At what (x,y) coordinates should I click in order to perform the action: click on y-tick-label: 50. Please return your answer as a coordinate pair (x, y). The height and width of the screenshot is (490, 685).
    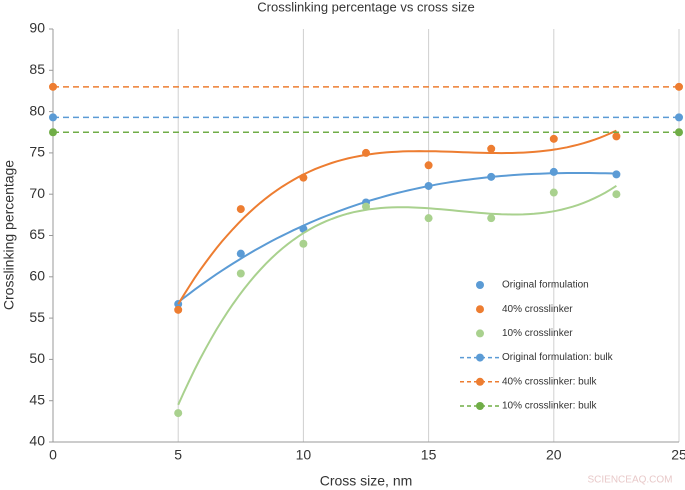
    Looking at the image, I should click on (37, 358).